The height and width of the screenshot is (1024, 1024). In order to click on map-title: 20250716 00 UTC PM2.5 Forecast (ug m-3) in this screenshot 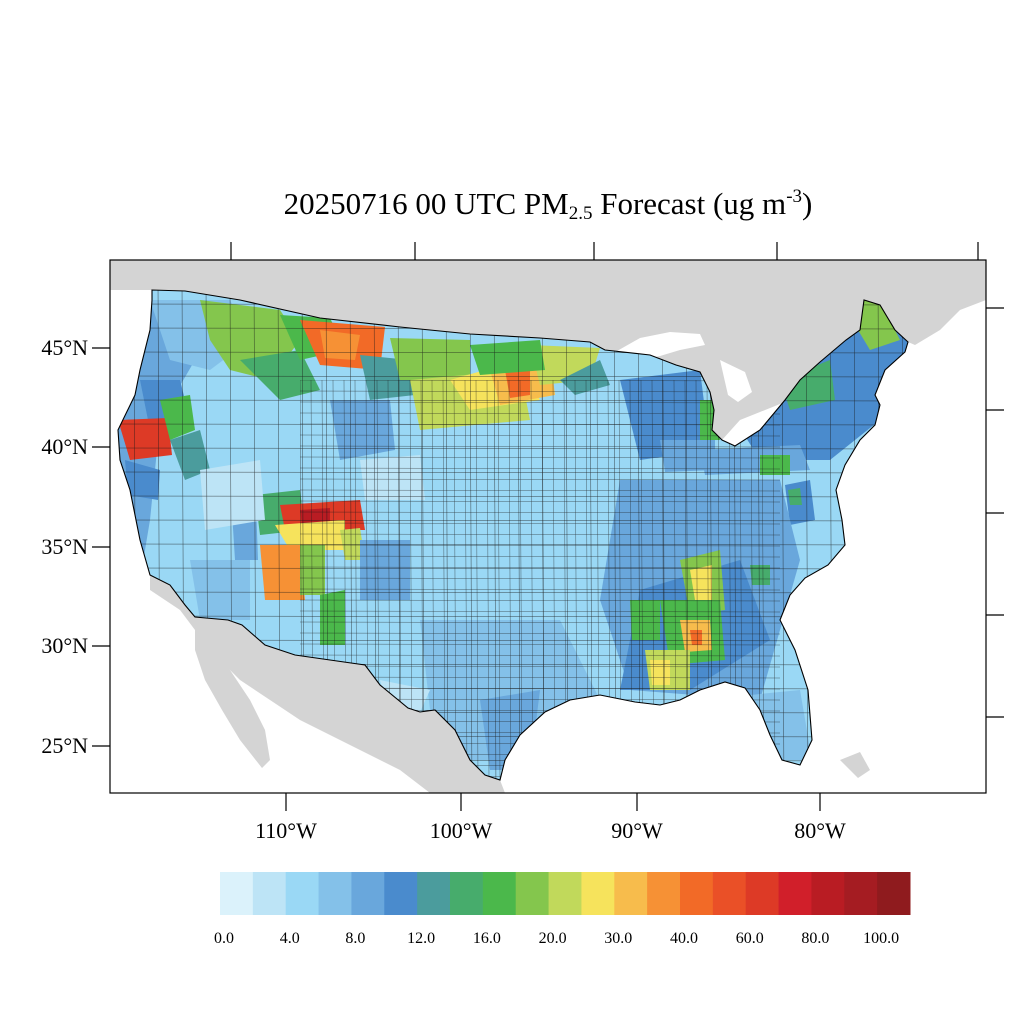, I will do `click(512, 205)`.